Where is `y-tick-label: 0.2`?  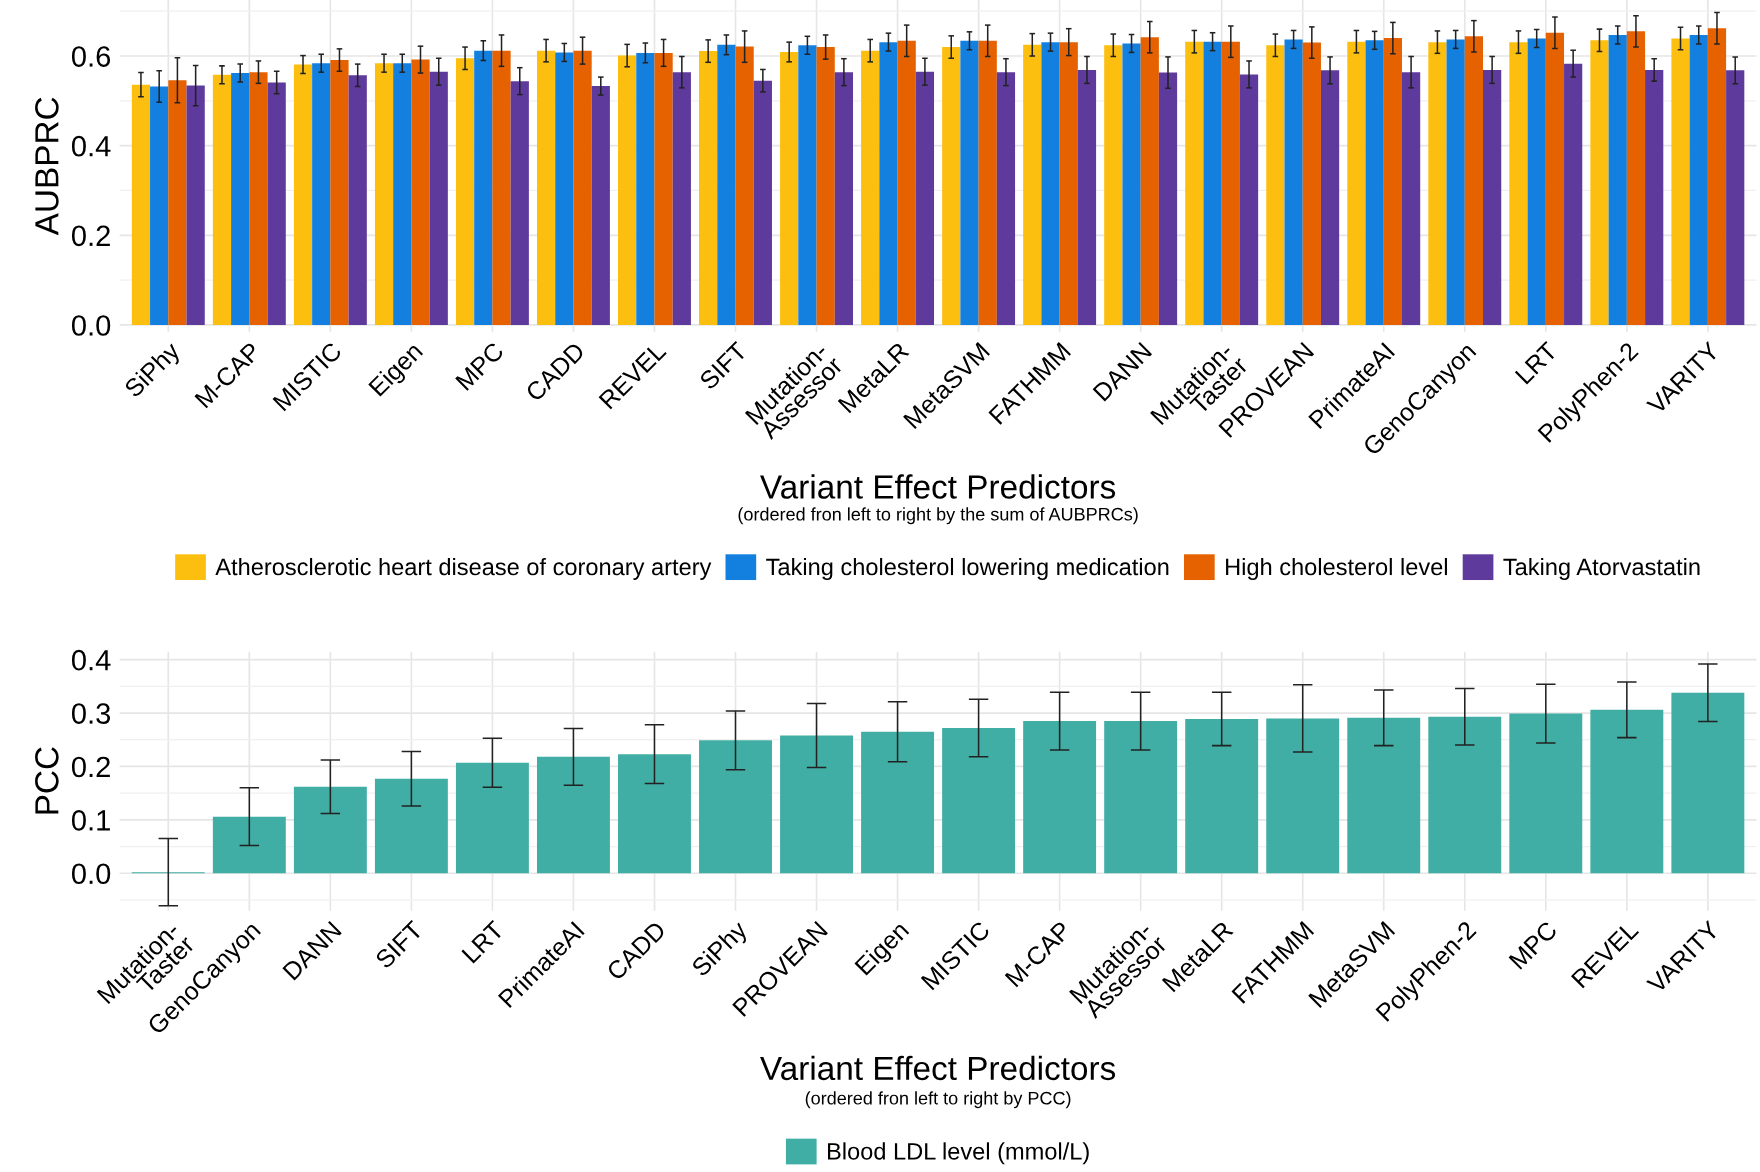
y-tick-label: 0.2 is located at coordinates (90, 767).